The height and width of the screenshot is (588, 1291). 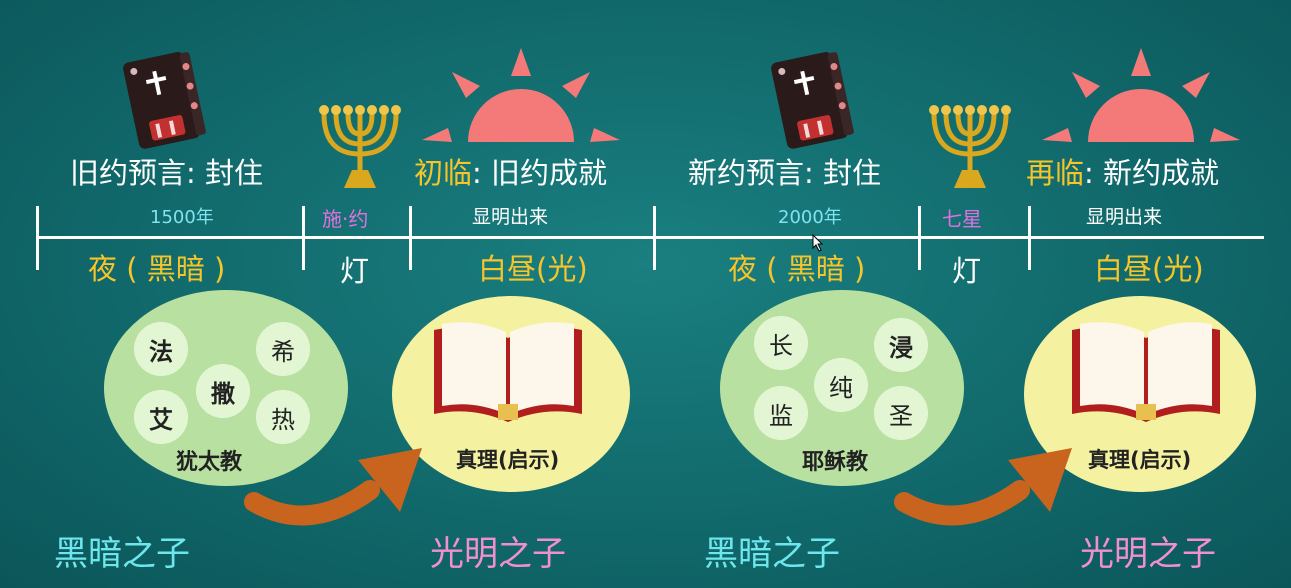 What do you see at coordinates (533, 269) in the screenshot?
I see `day-label-left: 白昼(光)` at bounding box center [533, 269].